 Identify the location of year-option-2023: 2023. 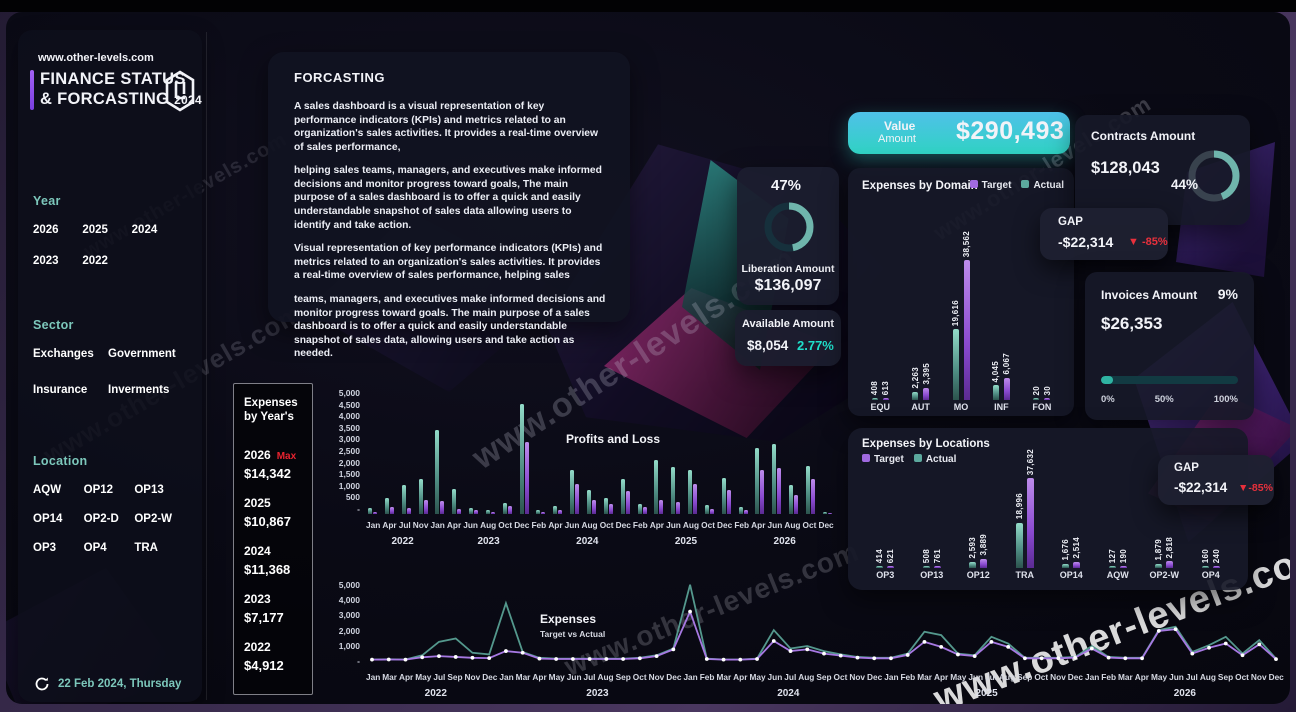
(46, 261).